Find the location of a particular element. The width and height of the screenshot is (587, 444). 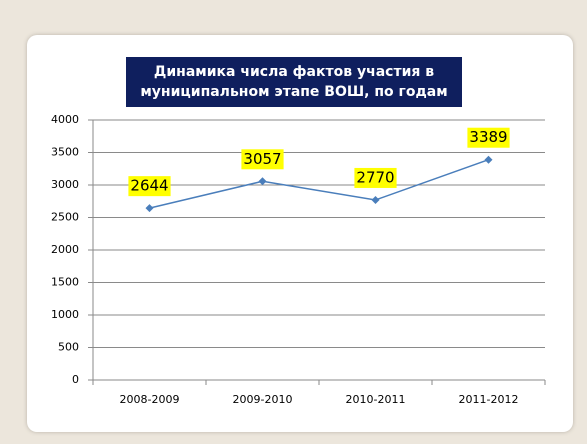

x-tick-label: 2009-2010 is located at coordinates (263, 399).